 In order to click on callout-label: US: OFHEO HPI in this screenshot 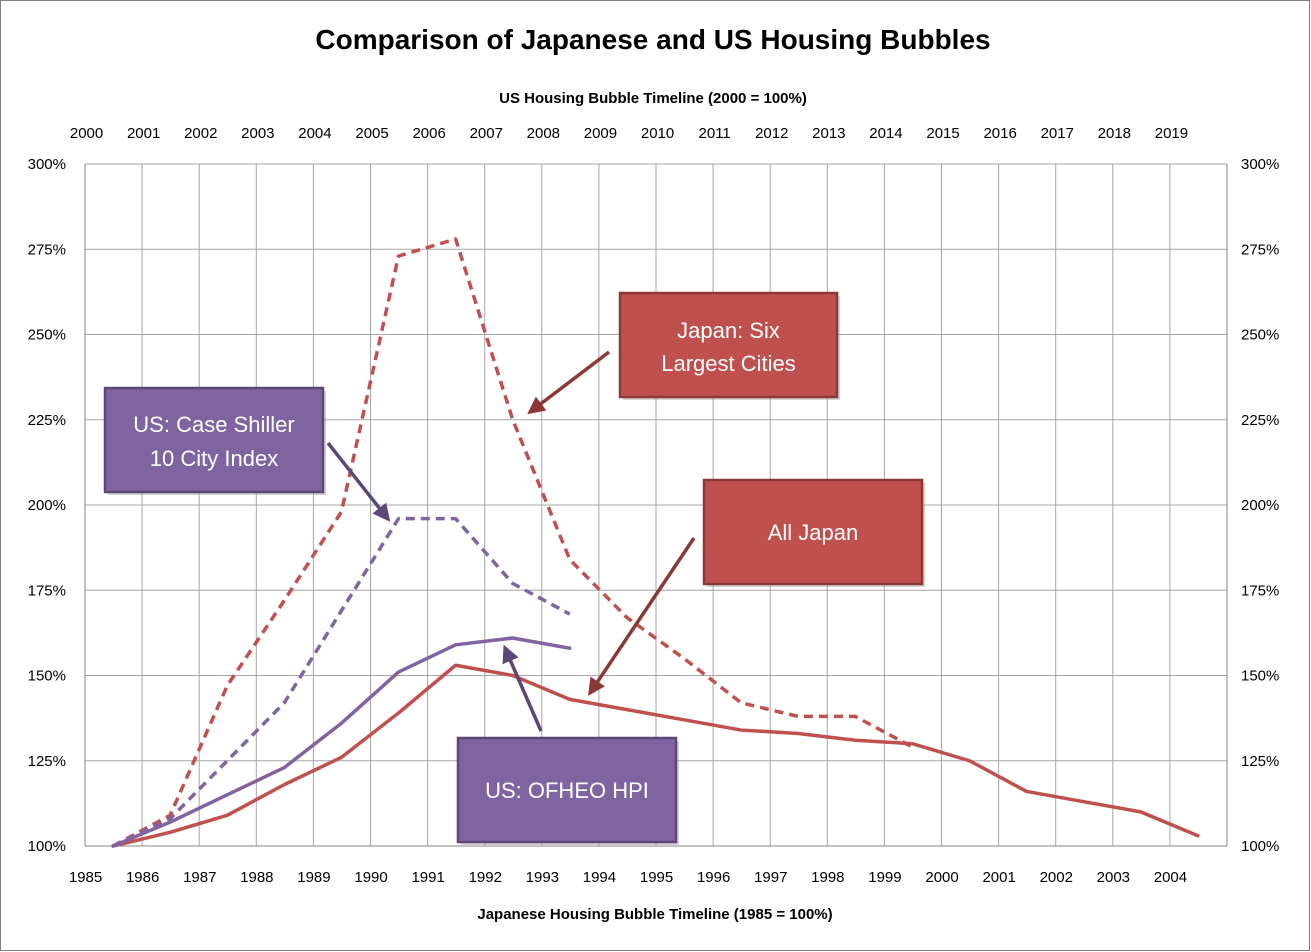, I will do `click(567, 790)`.